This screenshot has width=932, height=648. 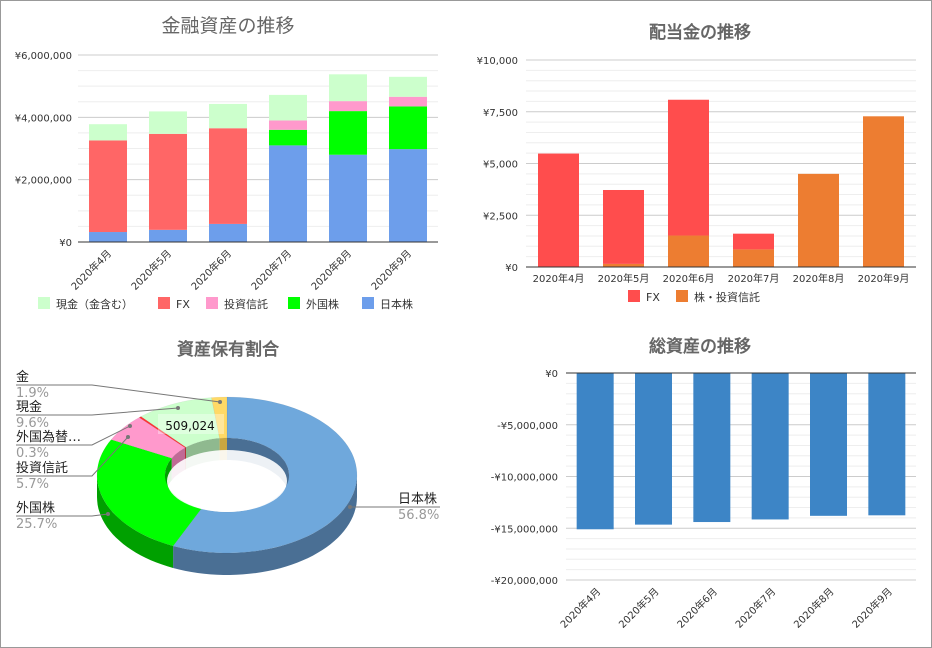 I want to click on assets-chart-title: 金融資産の推移, so click(x=227, y=26).